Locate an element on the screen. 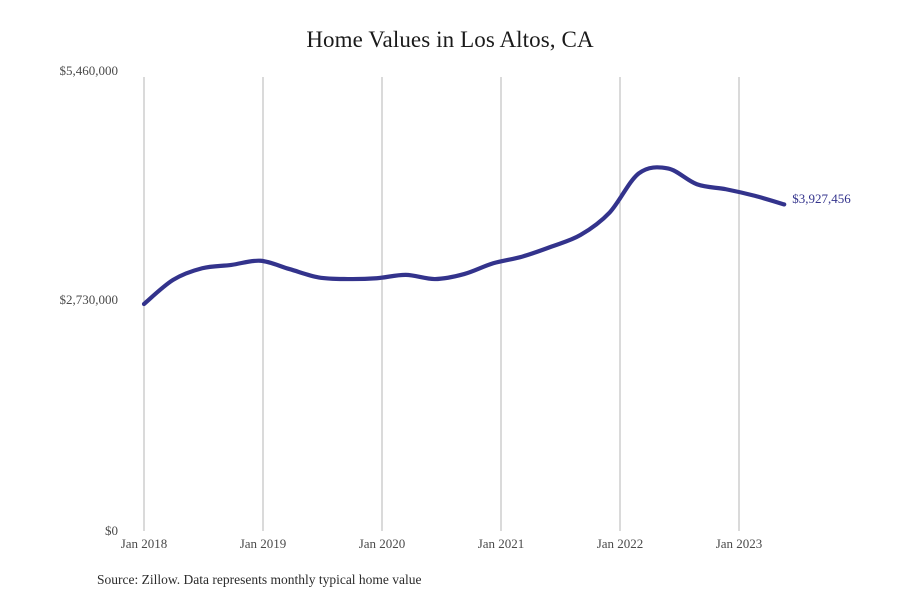 The height and width of the screenshot is (600, 900). y-axis-tick-label-mid: $2,730,000 is located at coordinates (89, 299).